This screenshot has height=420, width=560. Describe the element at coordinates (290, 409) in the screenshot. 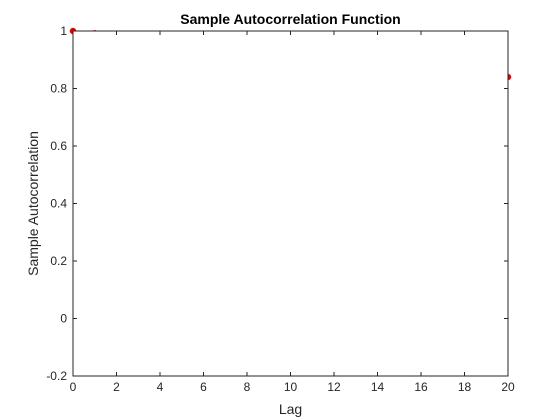

I see `x-axis-label: Lag` at that location.